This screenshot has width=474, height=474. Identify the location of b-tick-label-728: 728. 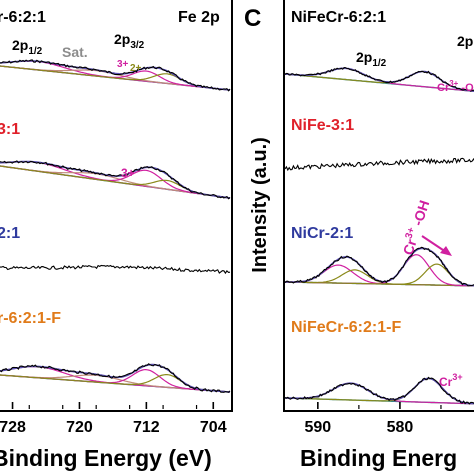
(13, 427).